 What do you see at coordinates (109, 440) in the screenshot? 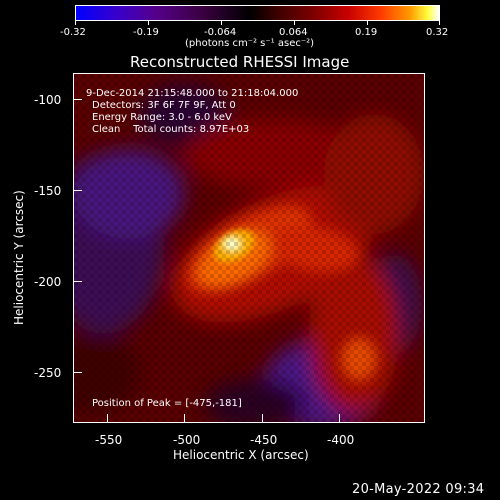
I see `x-tick-label: -550` at bounding box center [109, 440].